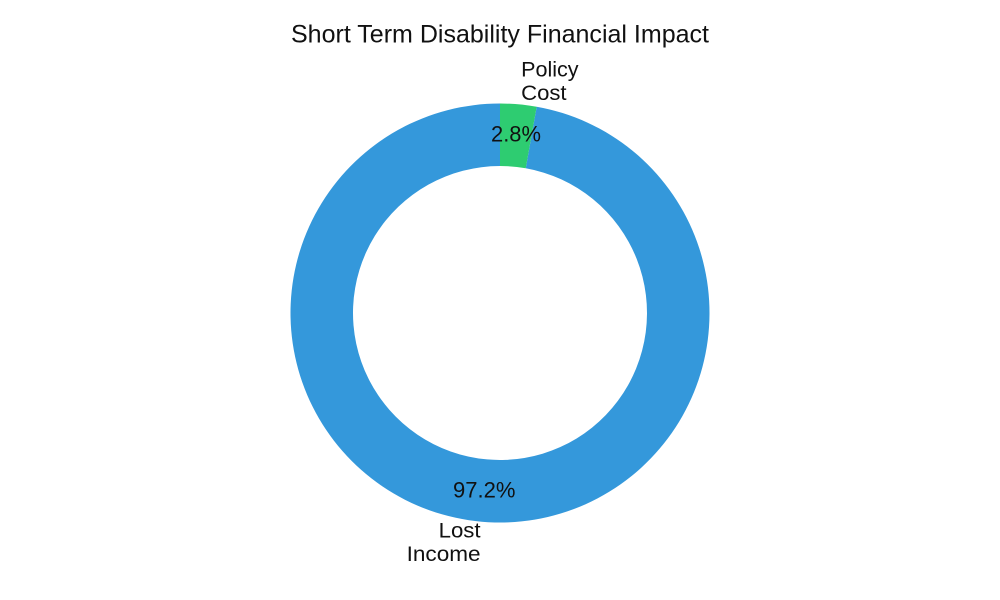 This screenshot has height=600, width=1000. Describe the element at coordinates (544, 93) in the screenshot. I see `svg-text: Cost` at that location.